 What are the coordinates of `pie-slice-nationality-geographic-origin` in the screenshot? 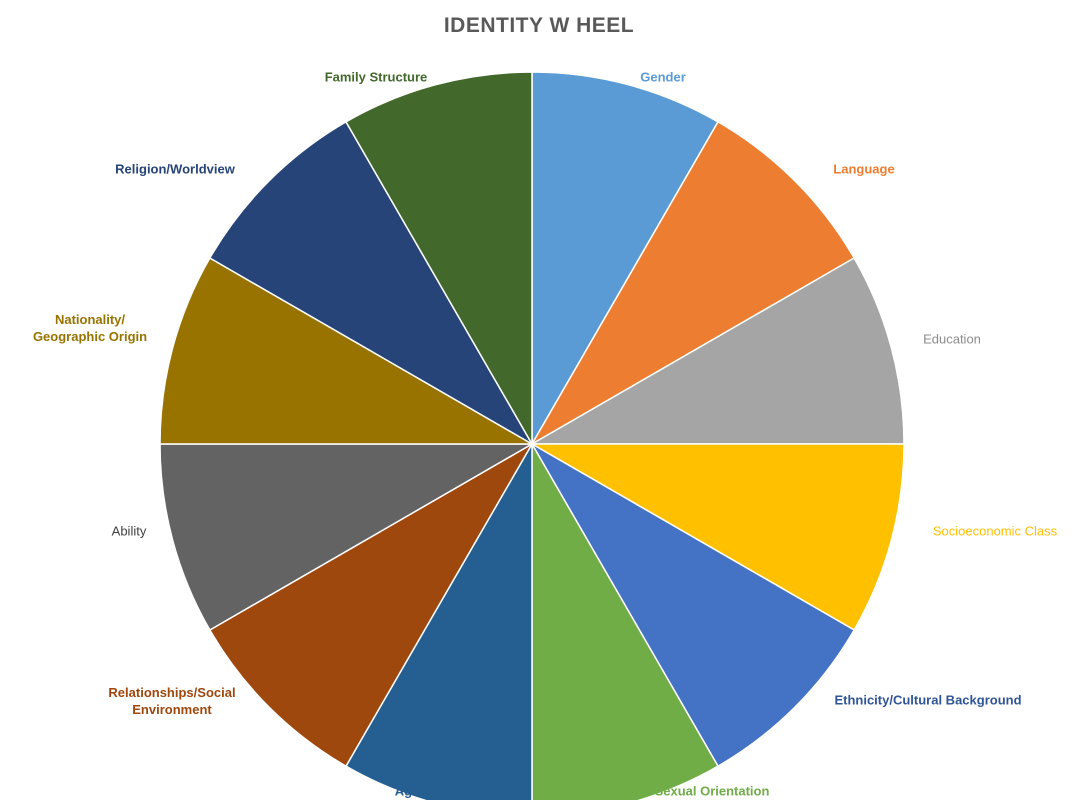 It's located at (347, 350).